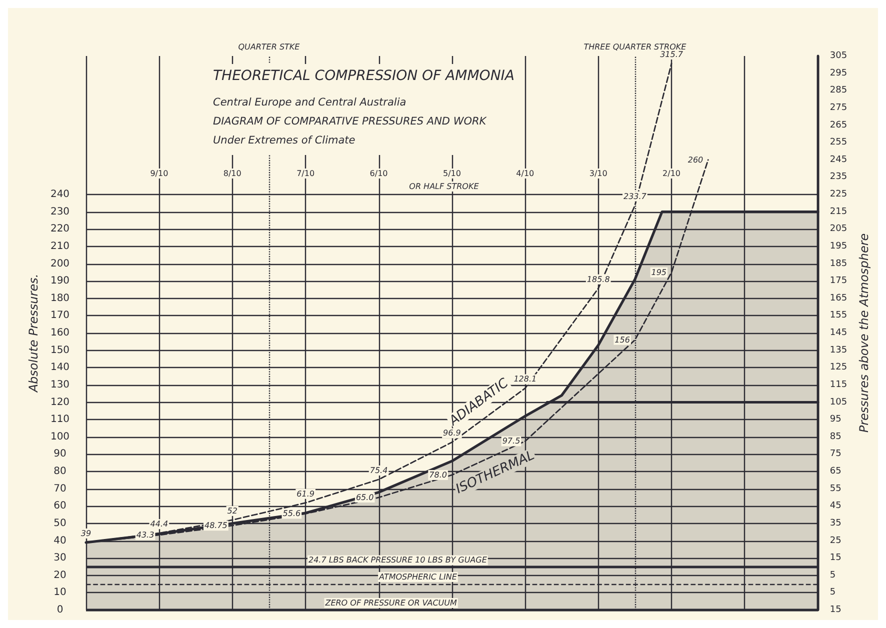 Image resolution: width=886 pixels, height=628 pixels. What do you see at coordinates (598, 173) in the screenshot?
I see `x-tick-label: 3/10` at bounding box center [598, 173].